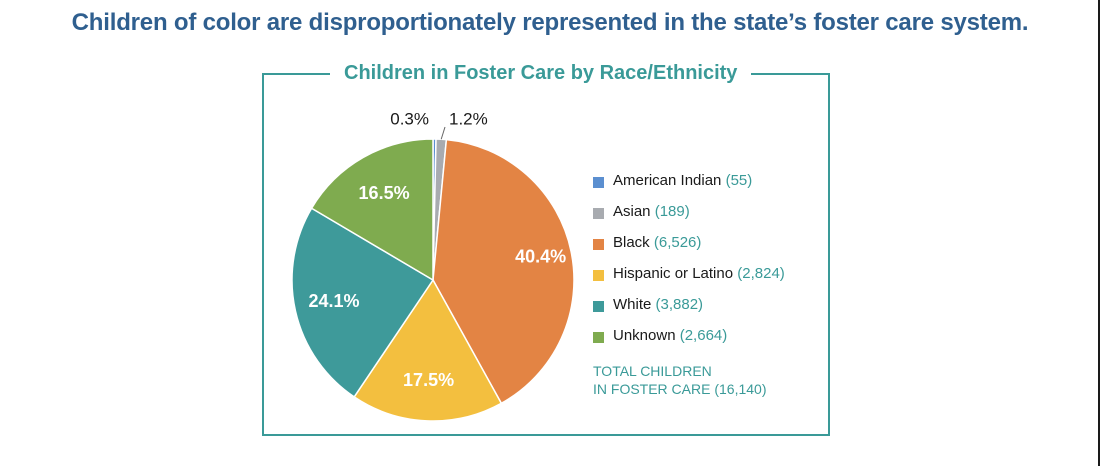 Image resolution: width=1100 pixels, height=466 pixels. I want to click on pie-label-unknown: 16.5%, so click(384, 193).